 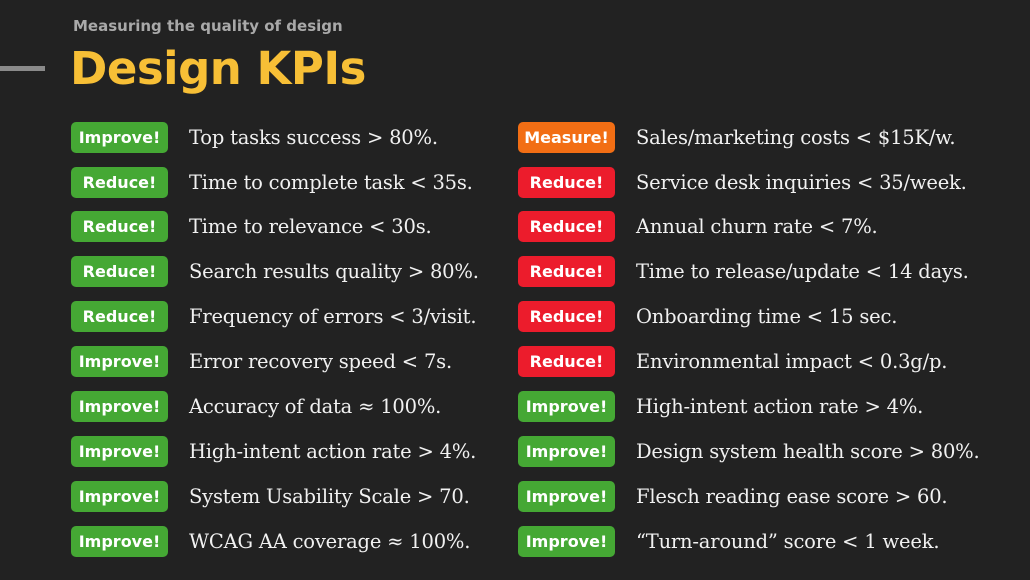 What do you see at coordinates (329, 496) in the screenshot?
I see `kpi-text: System Usability Scale > 70.` at bounding box center [329, 496].